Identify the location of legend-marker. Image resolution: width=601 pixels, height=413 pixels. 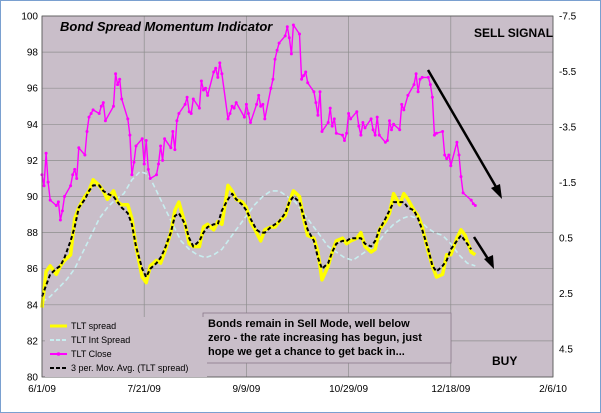
(58, 354).